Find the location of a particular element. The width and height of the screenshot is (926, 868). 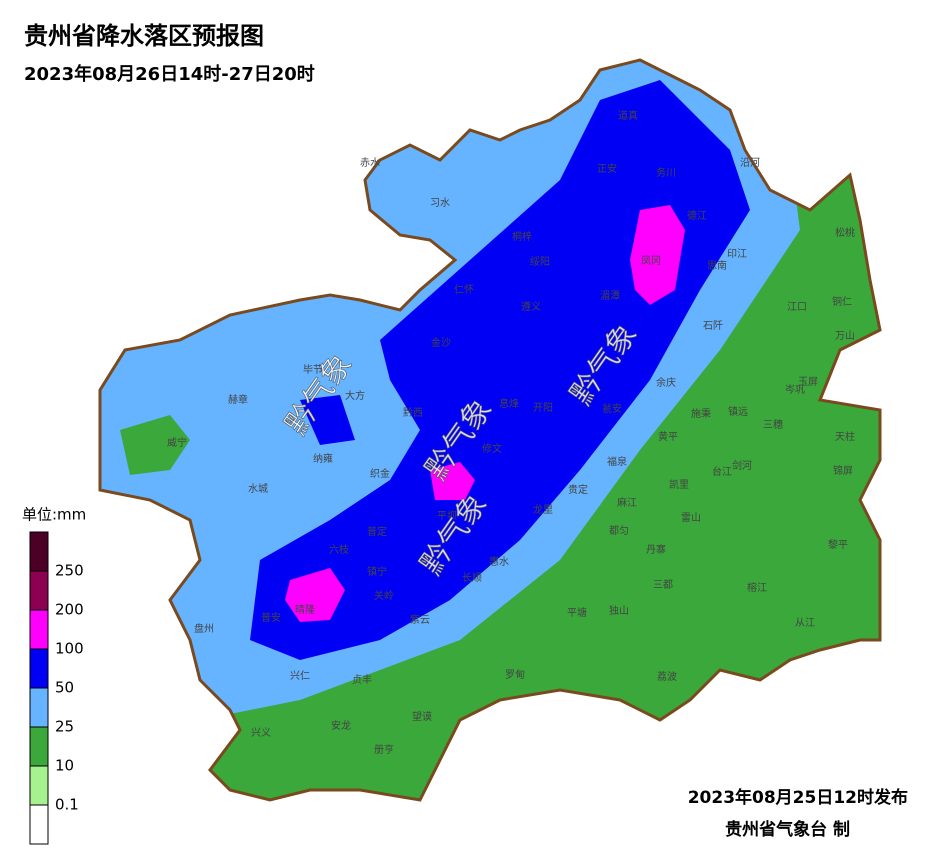

county-label: 赫章 is located at coordinates (238, 399).